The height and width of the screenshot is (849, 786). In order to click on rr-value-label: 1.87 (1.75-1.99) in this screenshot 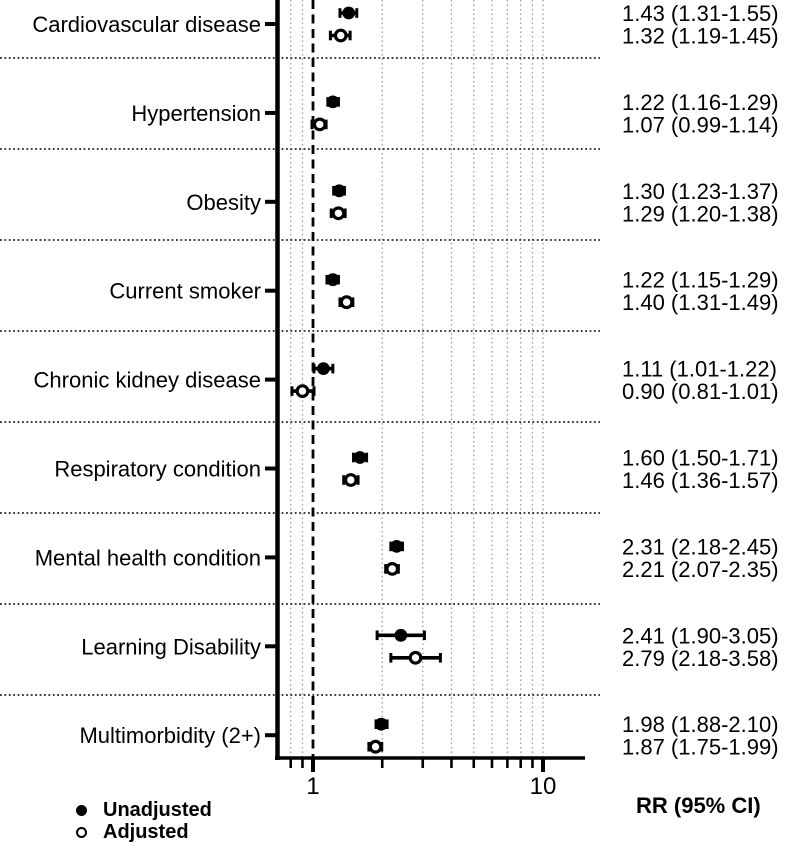, I will do `click(700, 747)`.